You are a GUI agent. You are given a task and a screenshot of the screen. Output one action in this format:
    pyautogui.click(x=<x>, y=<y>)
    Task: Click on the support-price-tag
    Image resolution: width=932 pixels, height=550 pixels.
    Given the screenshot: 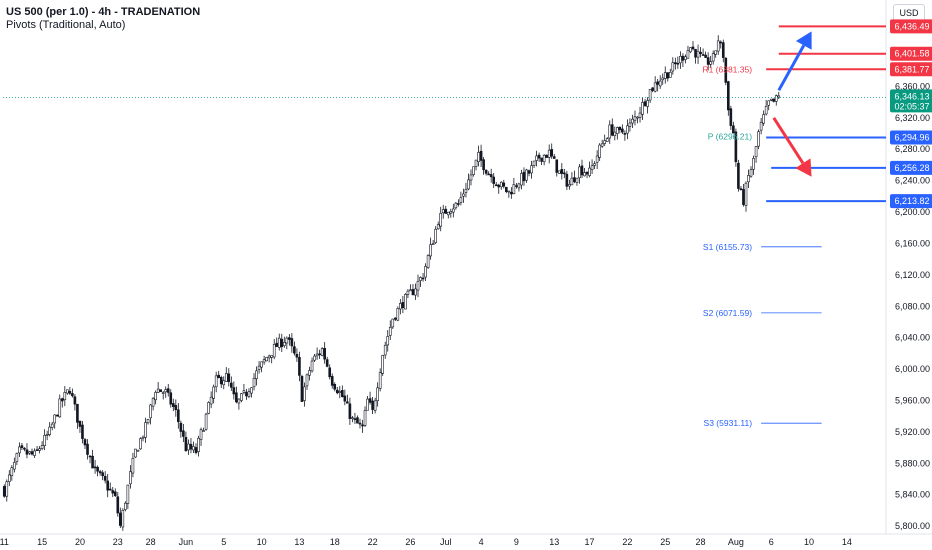 What is the action you would take?
    pyautogui.click(x=911, y=201)
    